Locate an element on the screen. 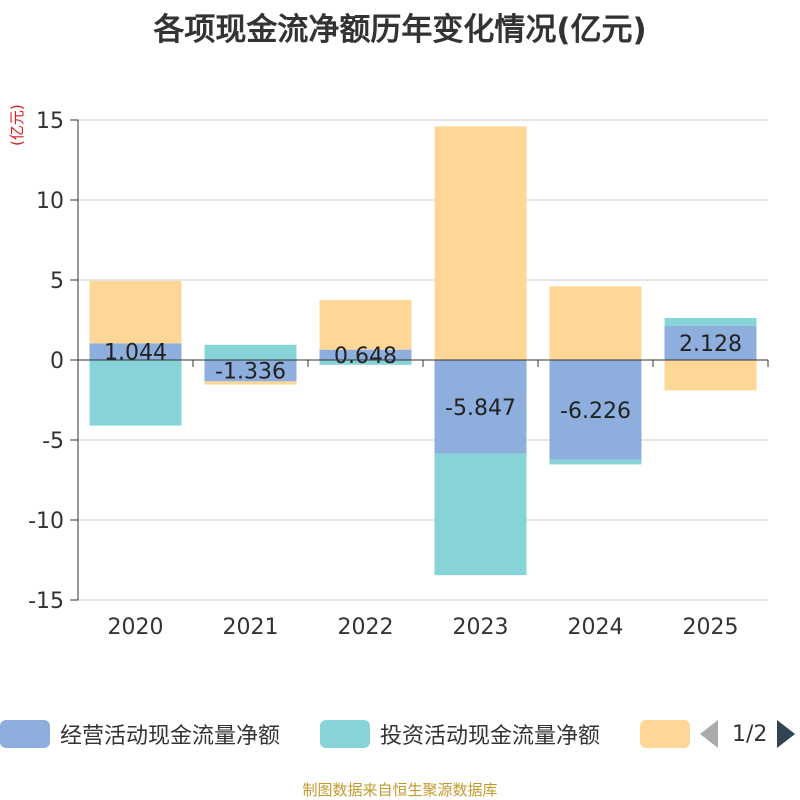 This screenshot has height=800, width=800. x-tick-label: 2023 is located at coordinates (481, 627).